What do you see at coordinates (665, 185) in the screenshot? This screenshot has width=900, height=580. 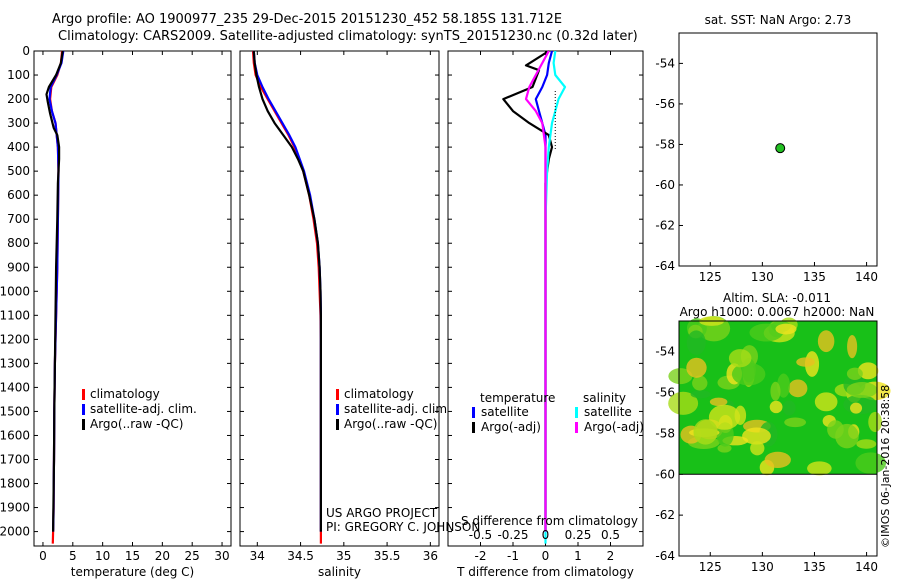 I see `map-sst-ytick-label: -60` at bounding box center [665, 185].